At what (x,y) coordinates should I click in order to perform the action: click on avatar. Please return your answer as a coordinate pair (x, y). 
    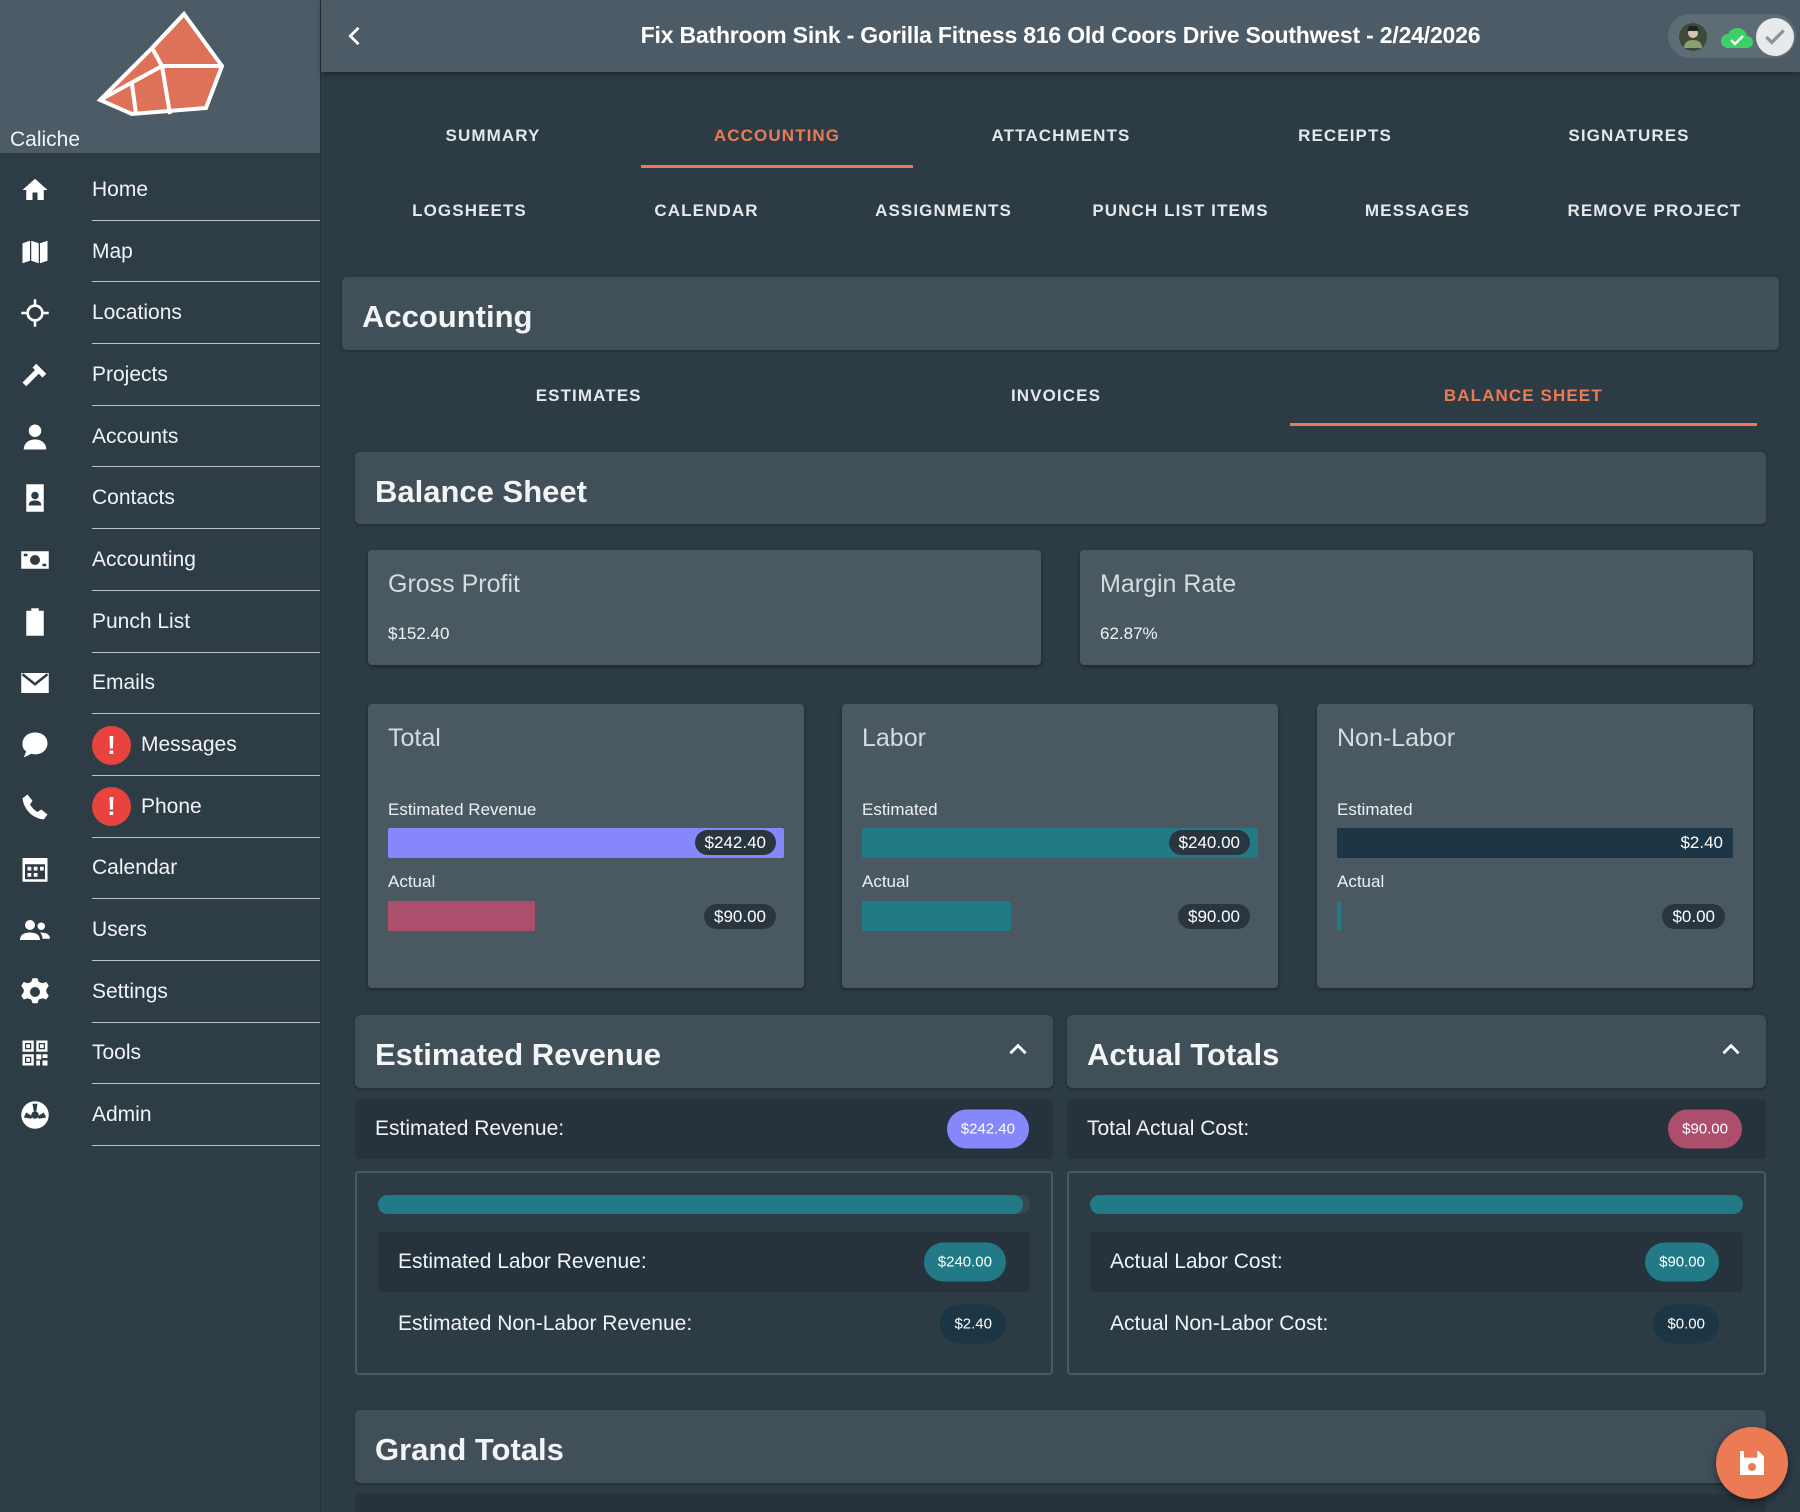
    Looking at the image, I should click on (1693, 37).